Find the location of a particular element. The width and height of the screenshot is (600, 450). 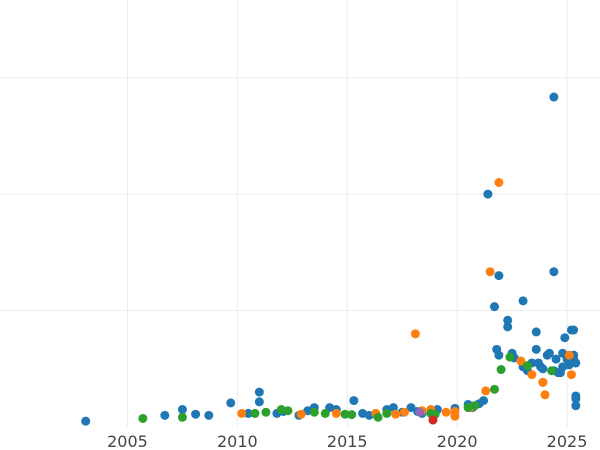

x-tick-label: 2015 is located at coordinates (347, 441).